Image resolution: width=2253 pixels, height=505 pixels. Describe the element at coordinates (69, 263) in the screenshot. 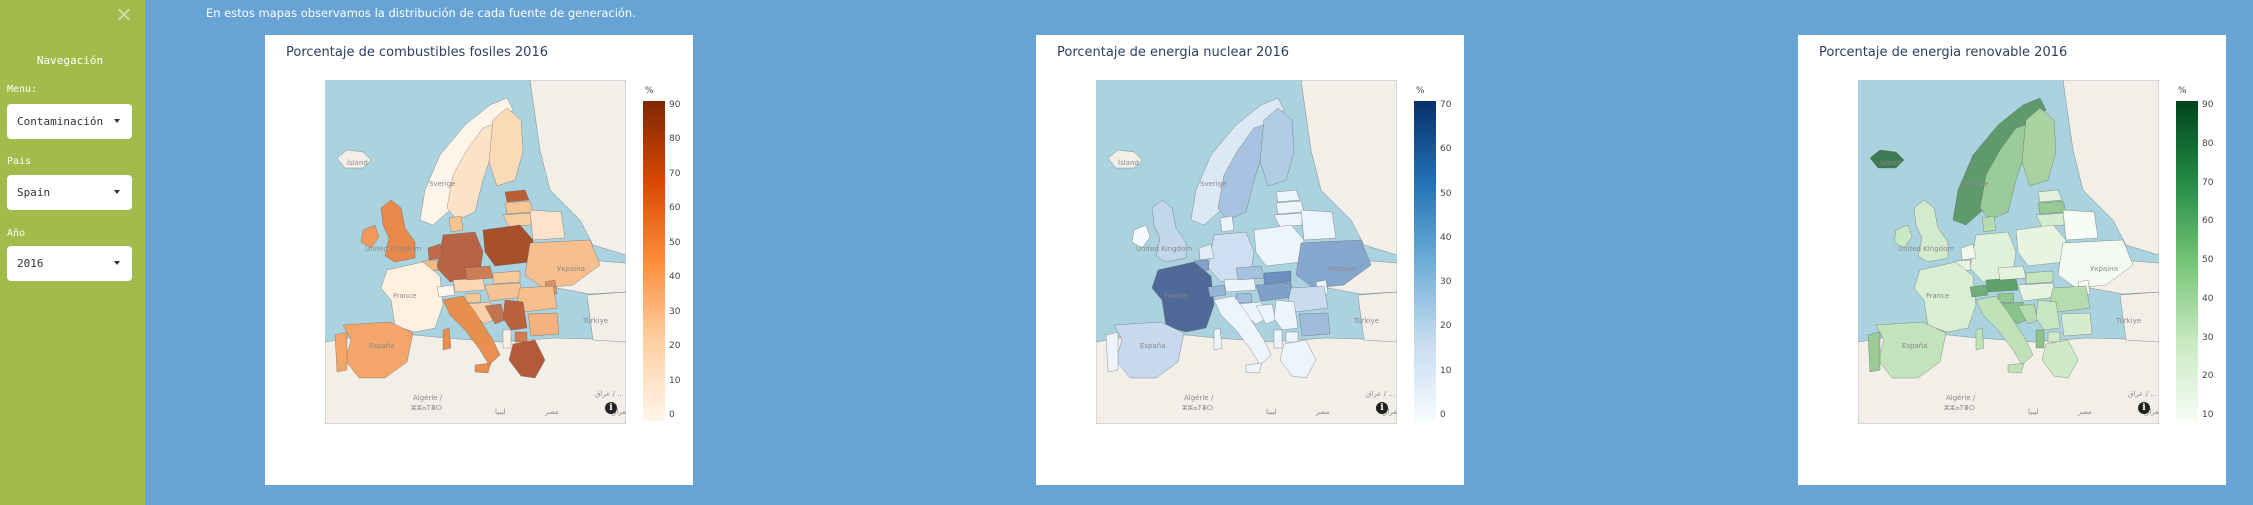

I see `year-select: 2016` at that location.